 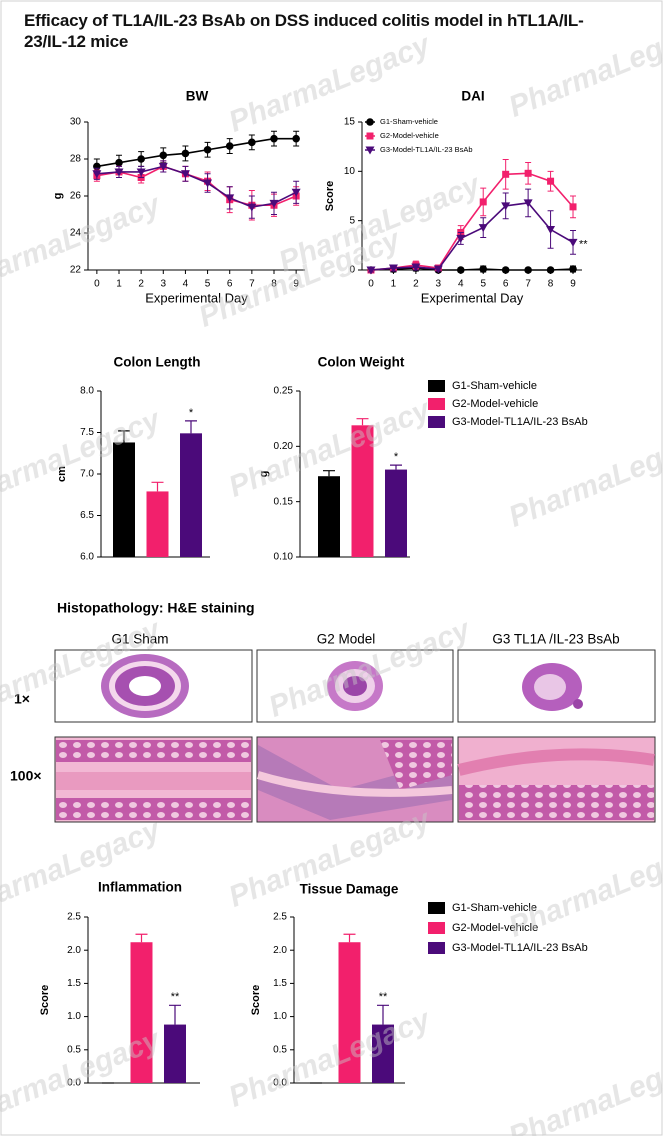 What do you see at coordinates (472, 96) in the screenshot?
I see `chart-title: DAI` at bounding box center [472, 96].